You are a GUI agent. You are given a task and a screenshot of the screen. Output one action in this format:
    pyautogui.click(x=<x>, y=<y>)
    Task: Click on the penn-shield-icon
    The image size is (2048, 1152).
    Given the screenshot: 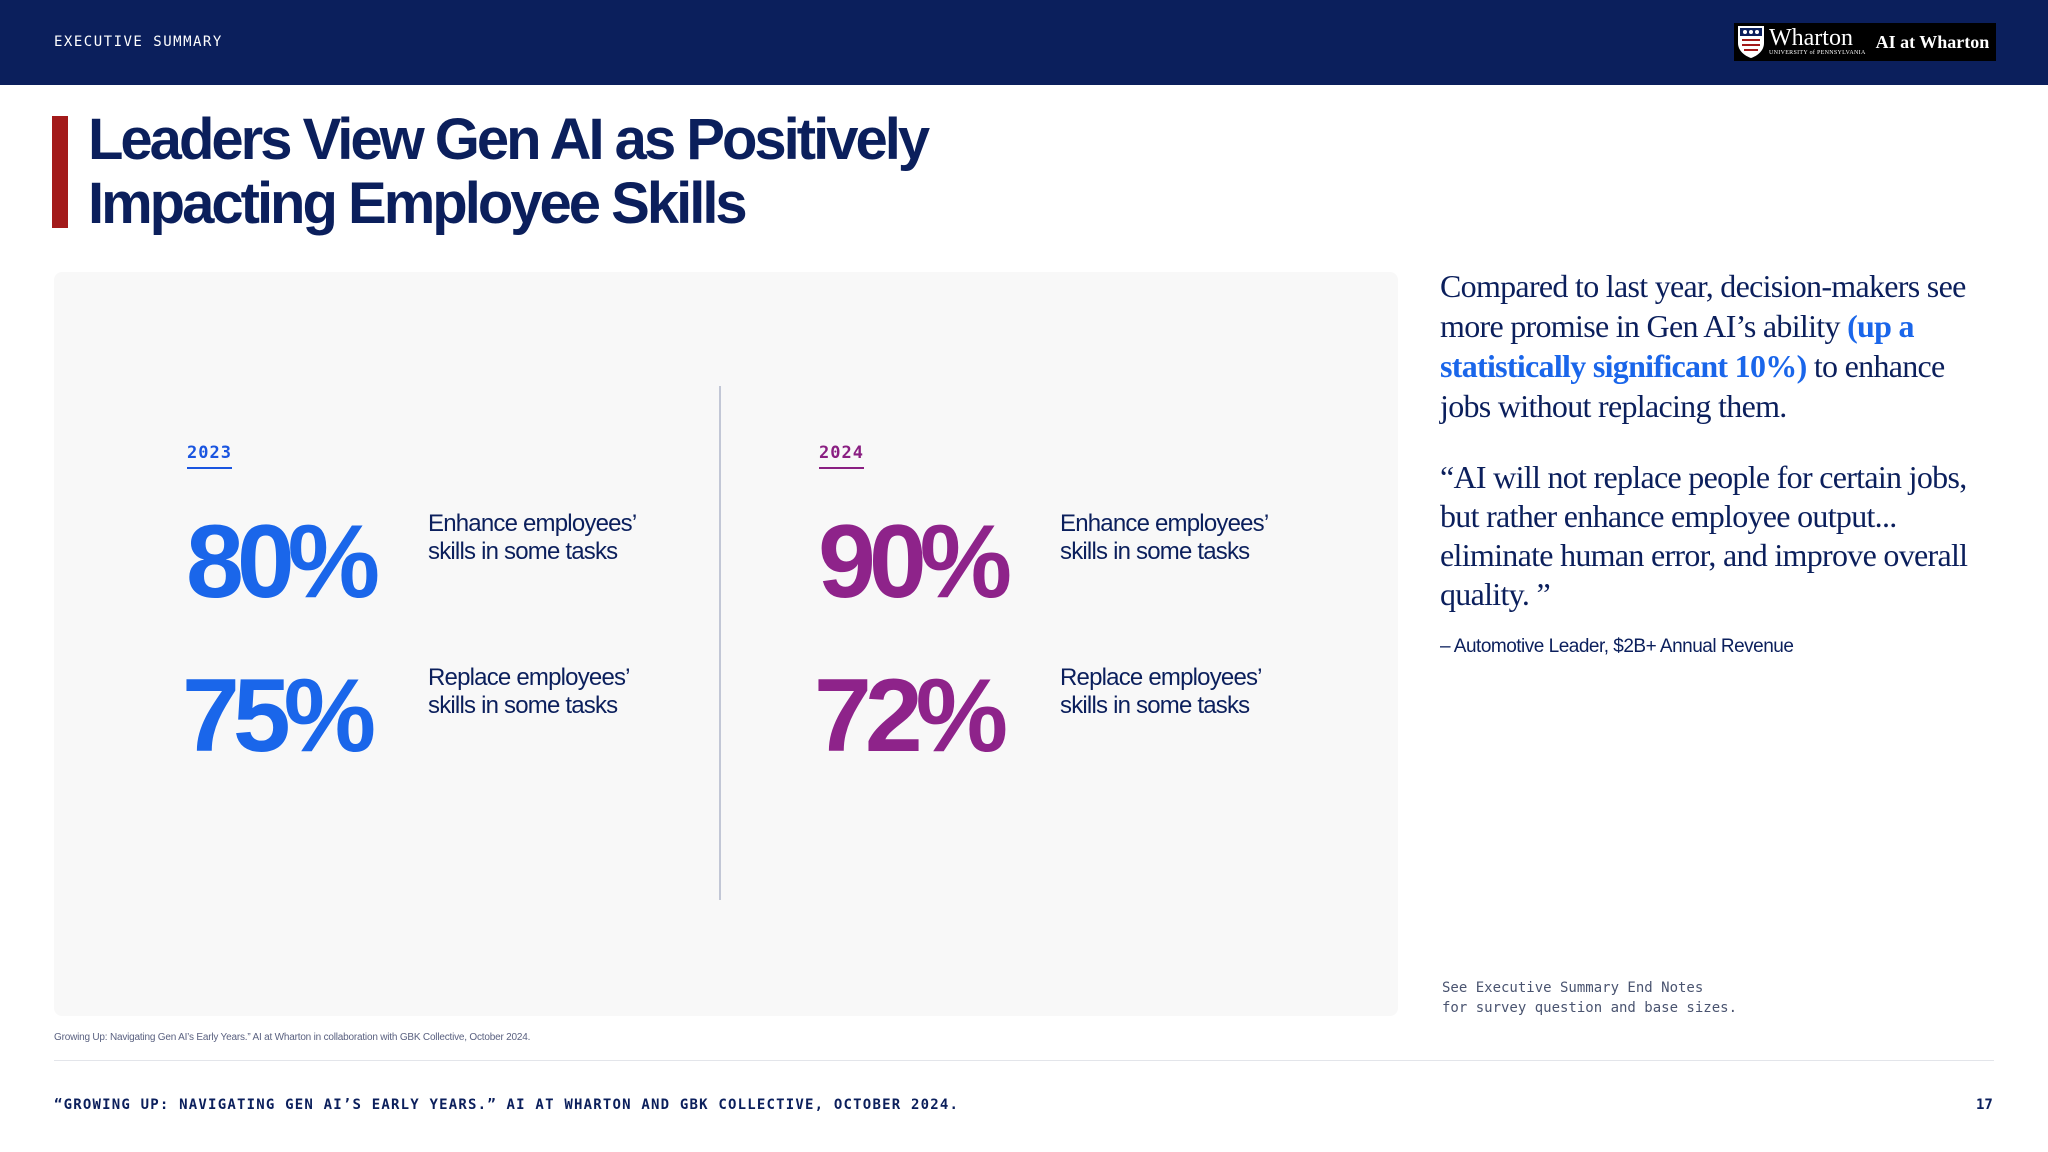 What is the action you would take?
    pyautogui.click(x=1751, y=42)
    